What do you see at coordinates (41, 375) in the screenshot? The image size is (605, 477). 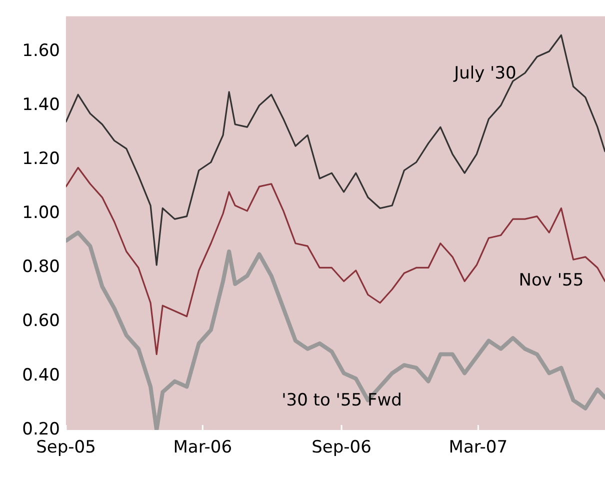 I see `y-tick-label: 0.40` at bounding box center [41, 375].